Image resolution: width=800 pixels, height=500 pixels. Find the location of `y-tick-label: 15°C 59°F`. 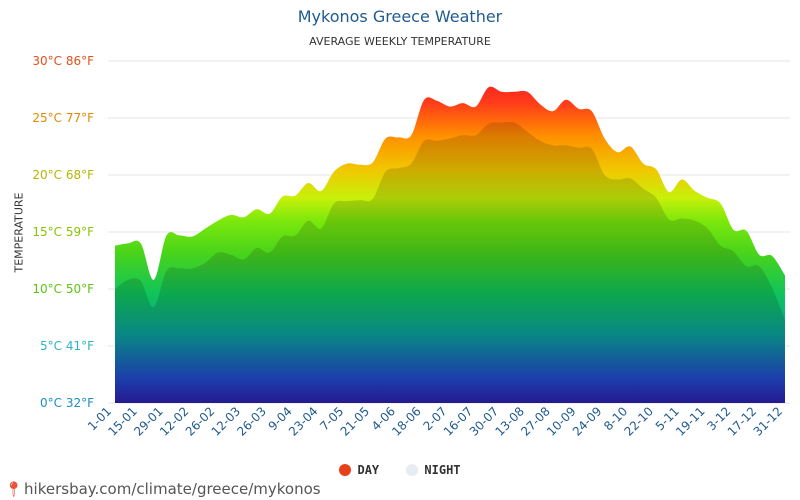

y-tick-label: 15°C 59°F is located at coordinates (63, 232).